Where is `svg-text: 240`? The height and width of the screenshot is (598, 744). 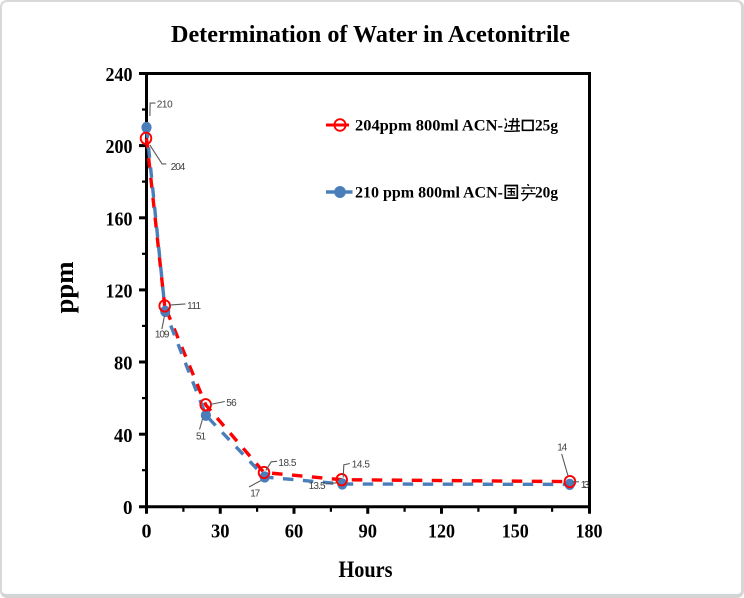
svg-text: 240 is located at coordinates (119, 75).